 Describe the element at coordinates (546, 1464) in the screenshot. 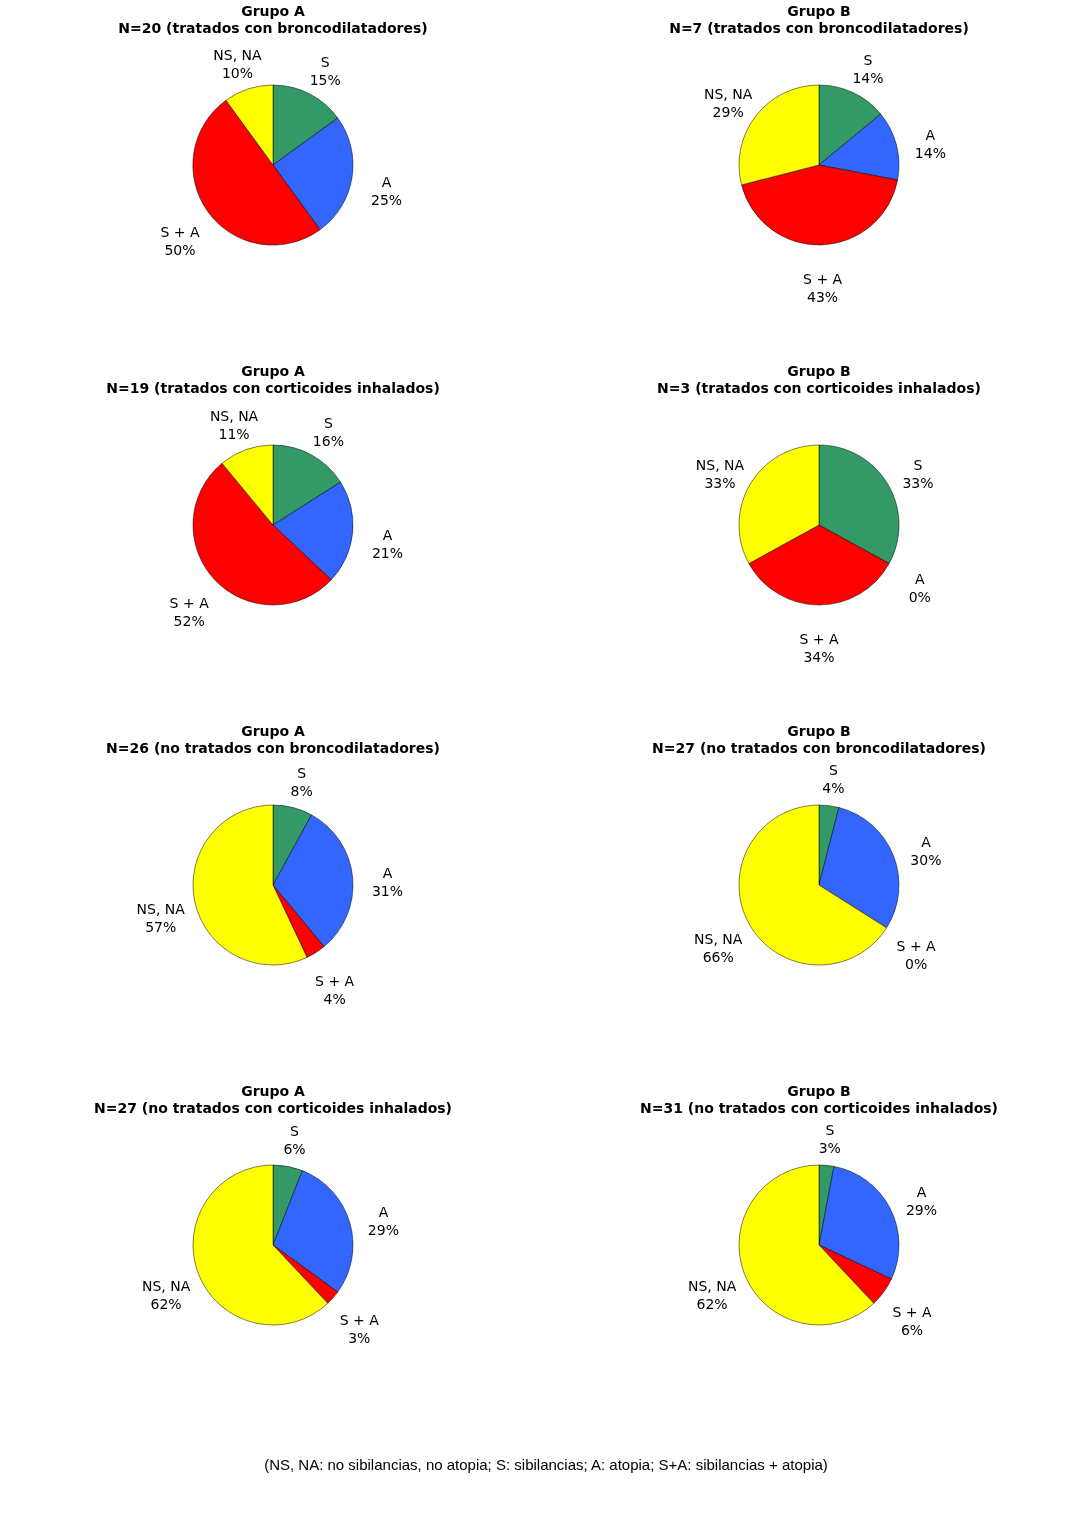

I see `text: (NS, NA: no sibilancias, no atopia; S: sibilancias; A: atopia; S+A: sibilancias + atopia)` at that location.